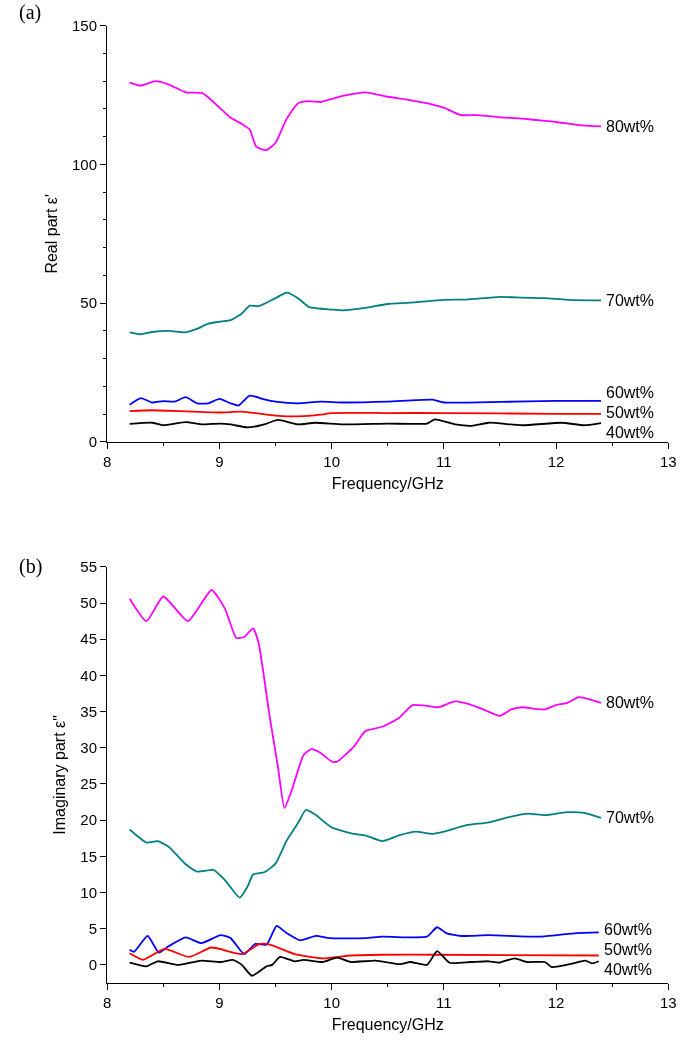  Describe the element at coordinates (85, 164) in the screenshot. I see `y-tick-label: 100` at that location.